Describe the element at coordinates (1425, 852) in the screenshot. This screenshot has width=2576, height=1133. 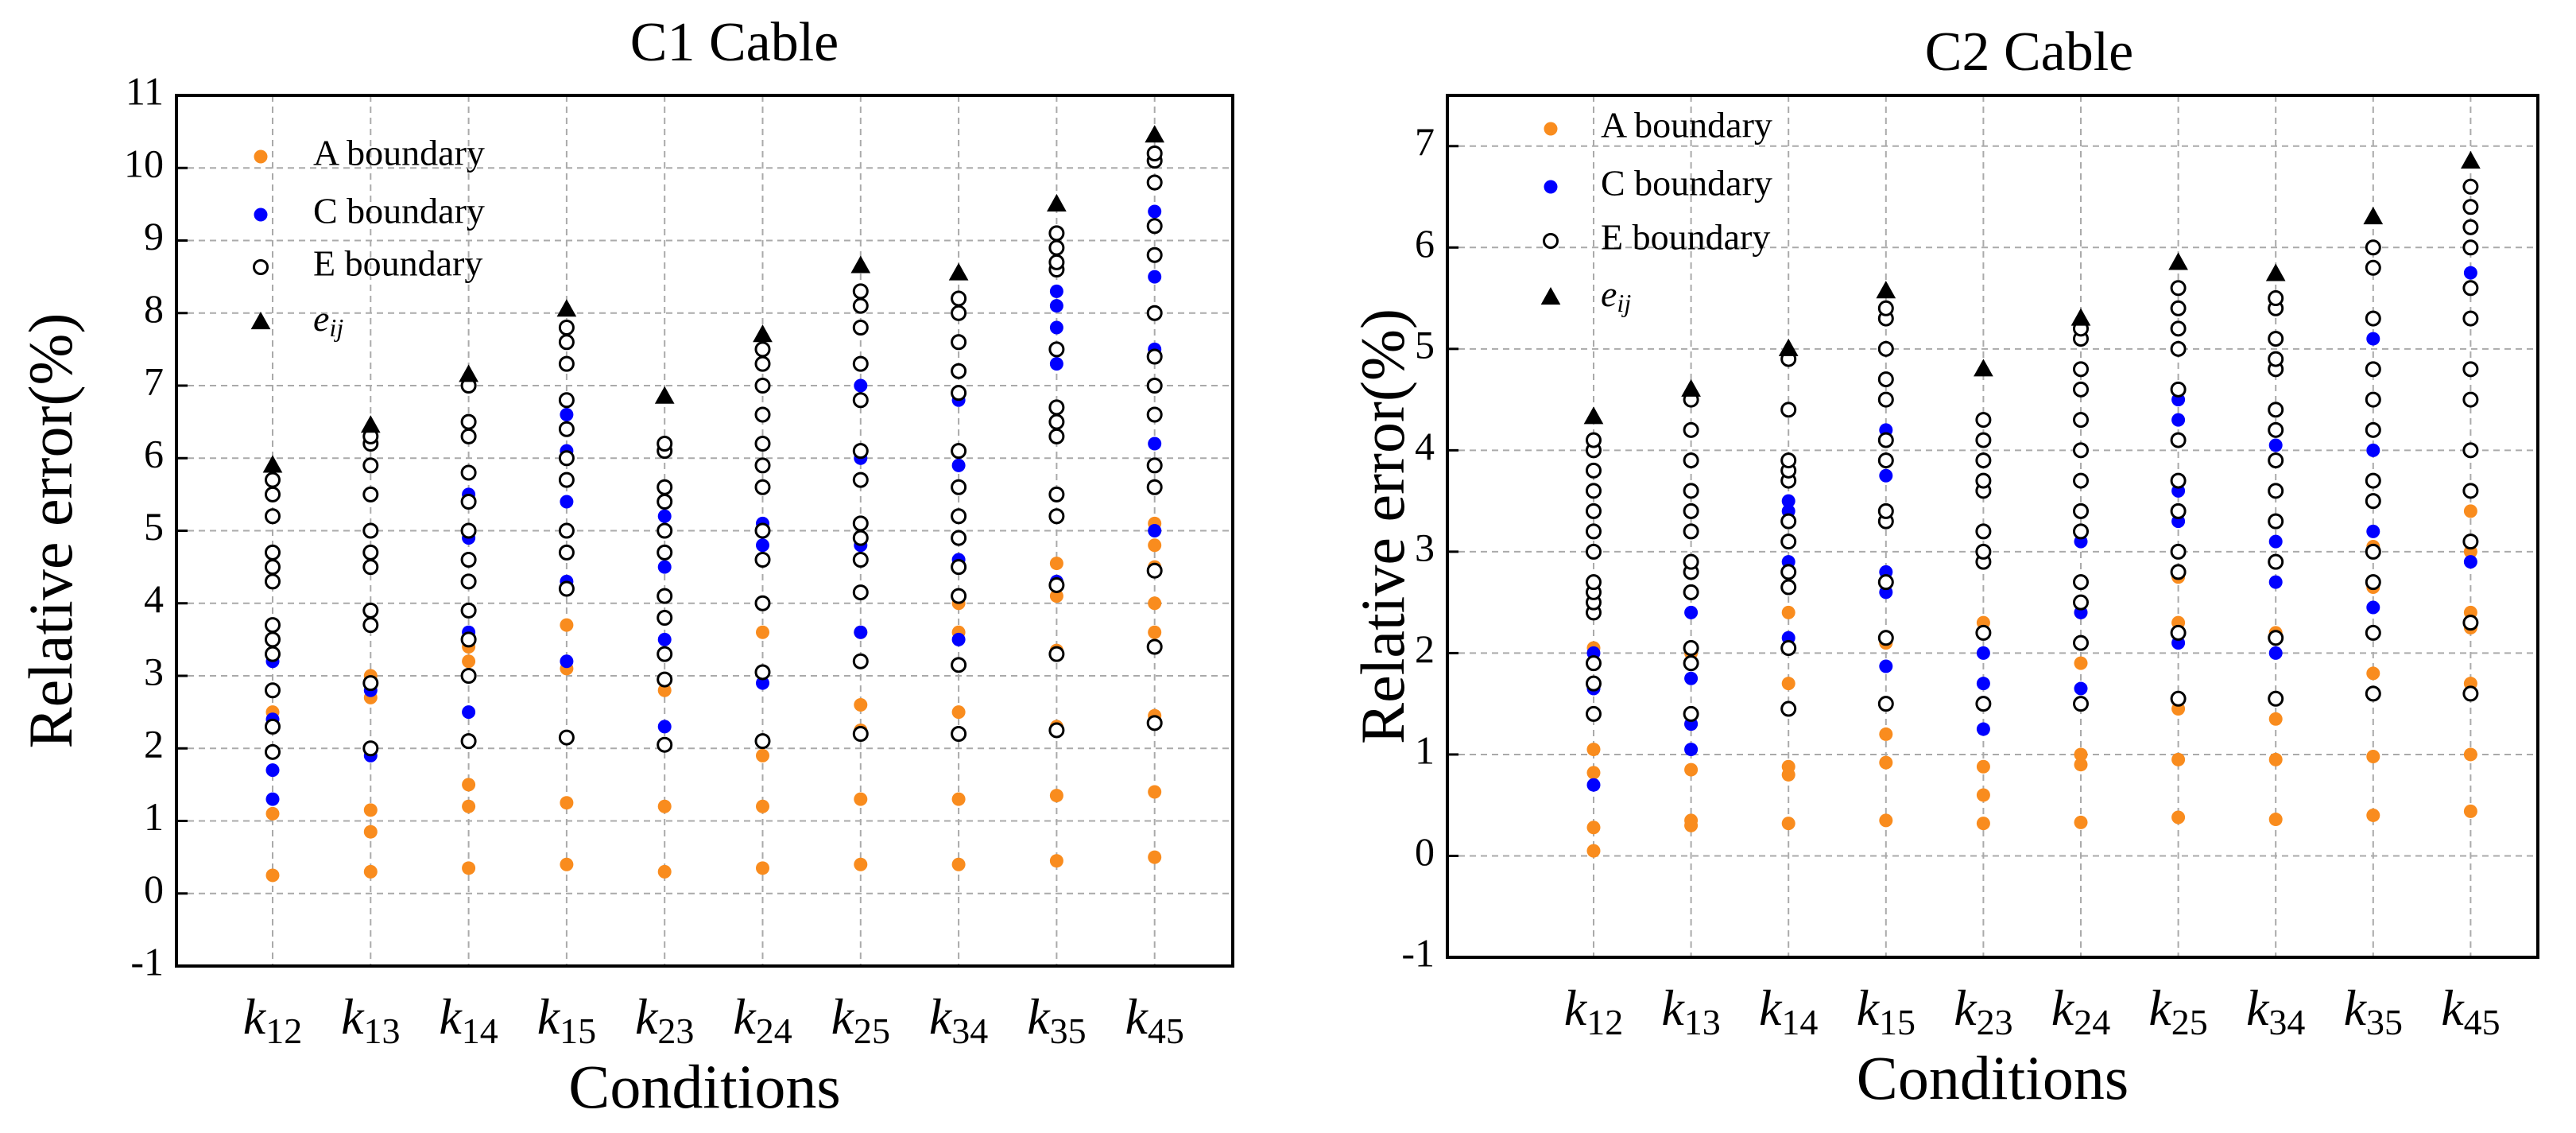
I see `y-tick-label: 0` at that location.